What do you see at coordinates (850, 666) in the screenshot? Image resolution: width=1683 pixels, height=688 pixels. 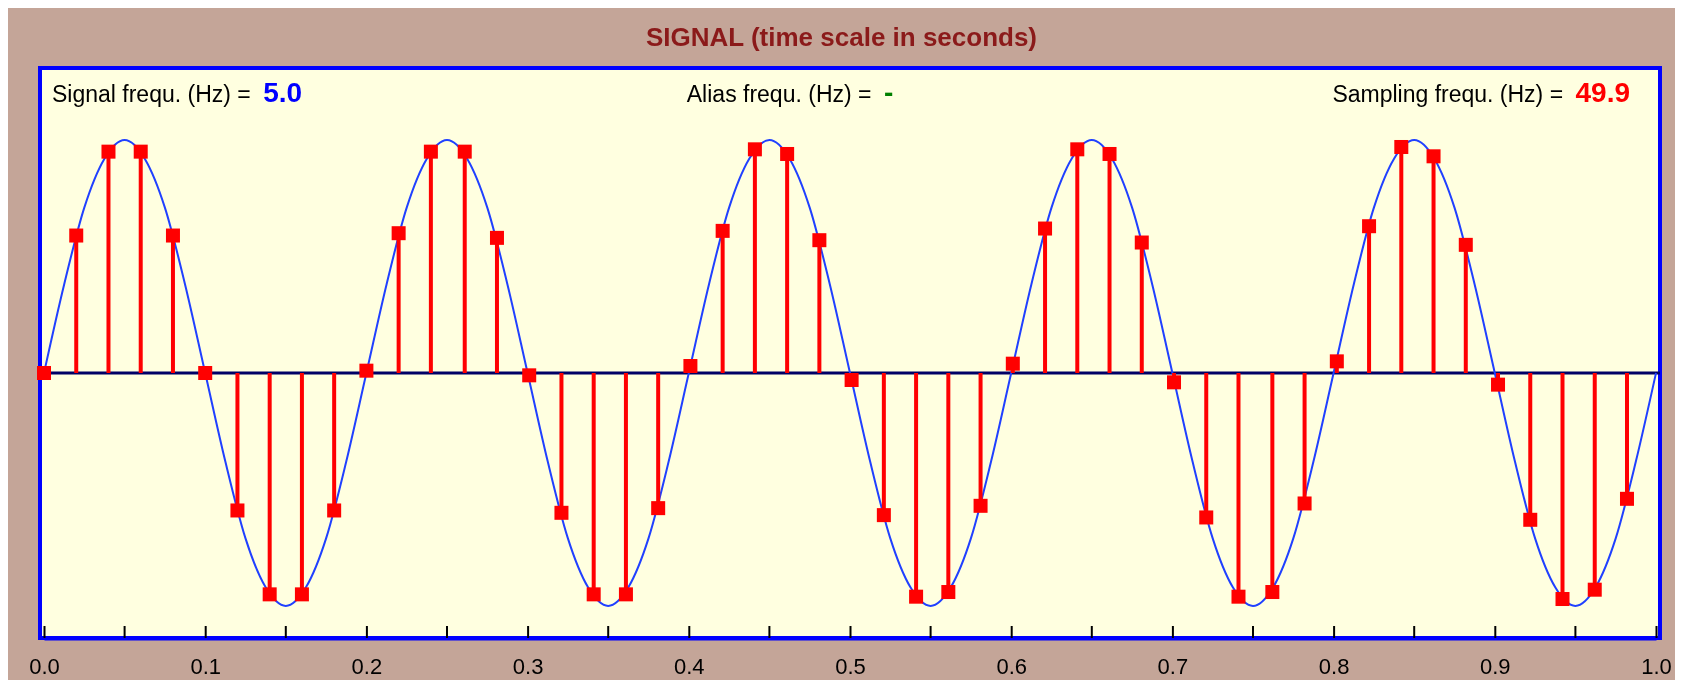 I see `x-tick-label: 0.5` at bounding box center [850, 666].